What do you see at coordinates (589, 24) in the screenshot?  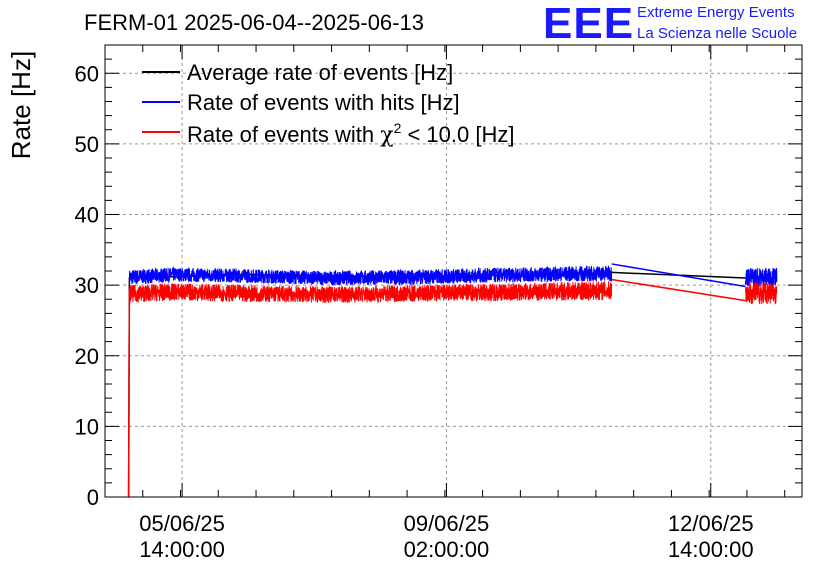 I see `eee-logo: EEE` at bounding box center [589, 24].